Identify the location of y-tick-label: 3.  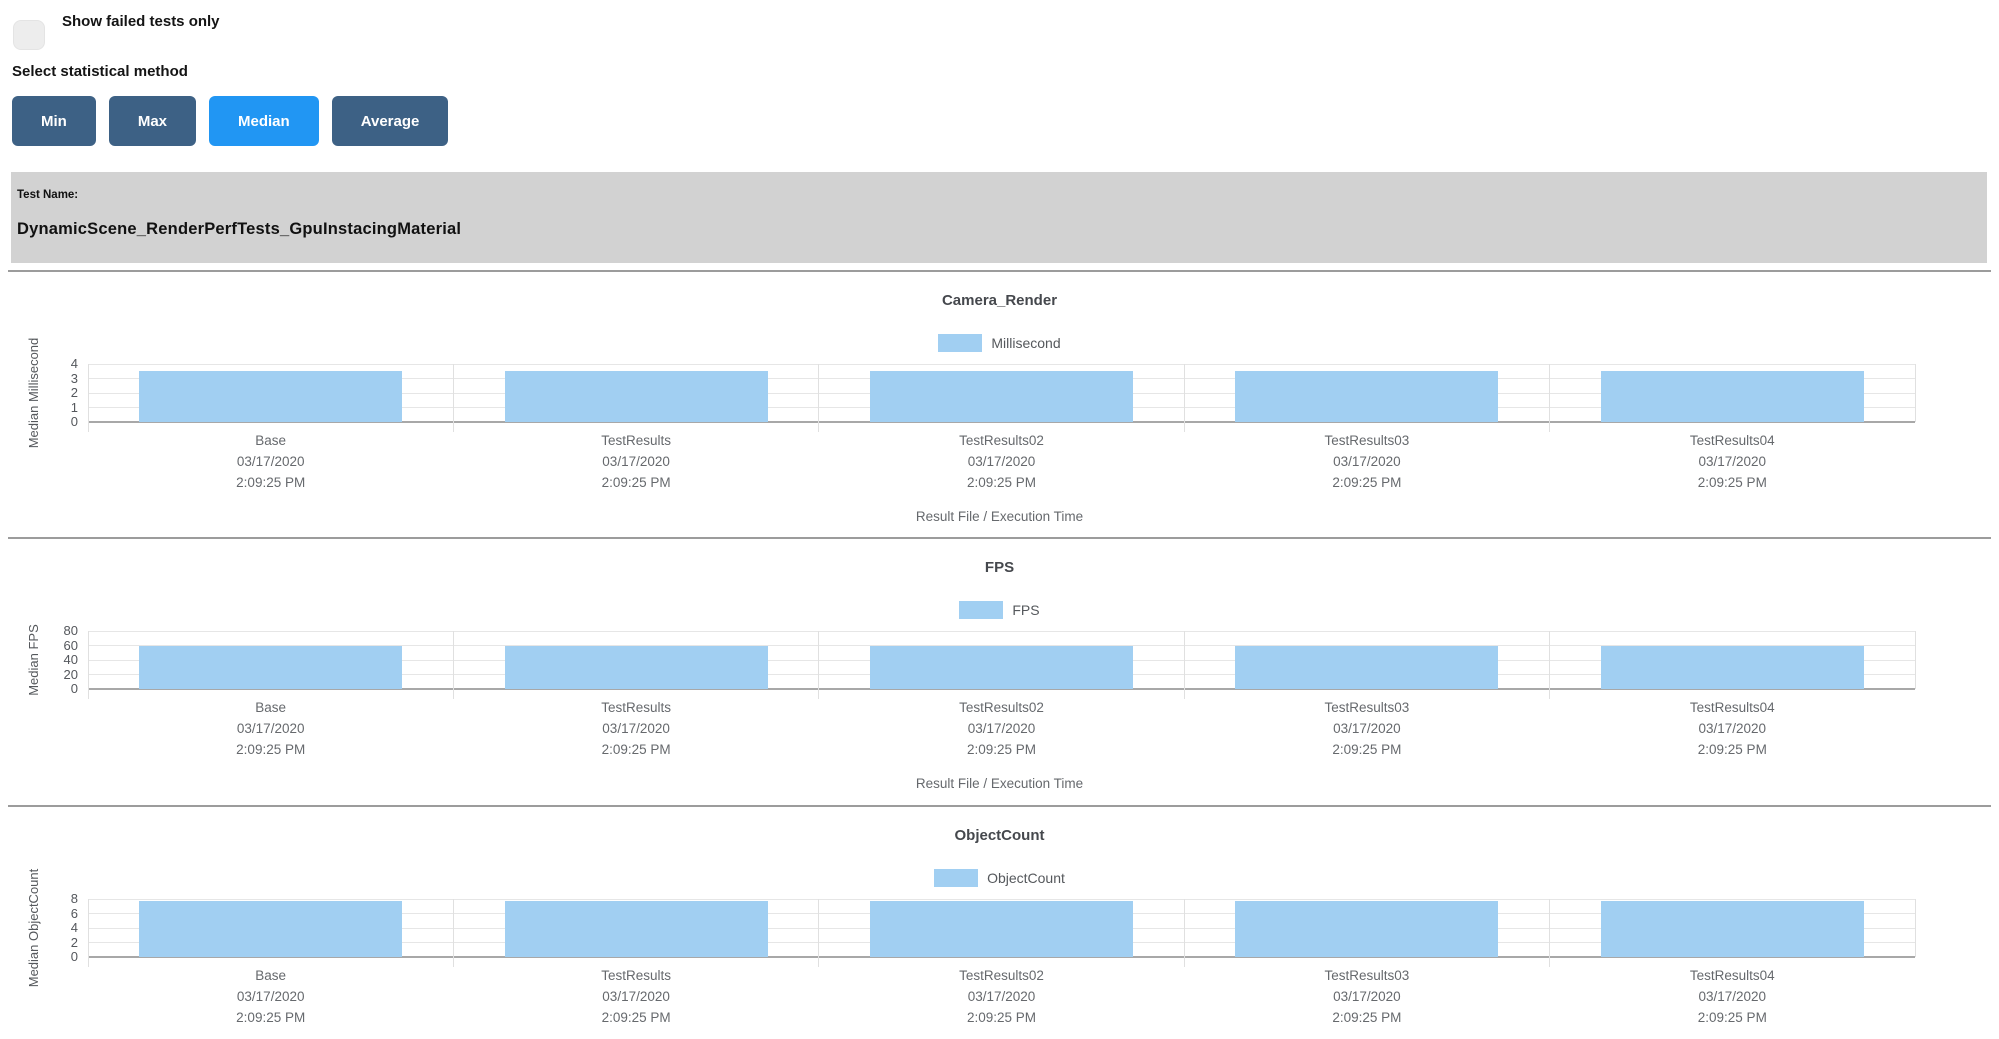
(74, 378).